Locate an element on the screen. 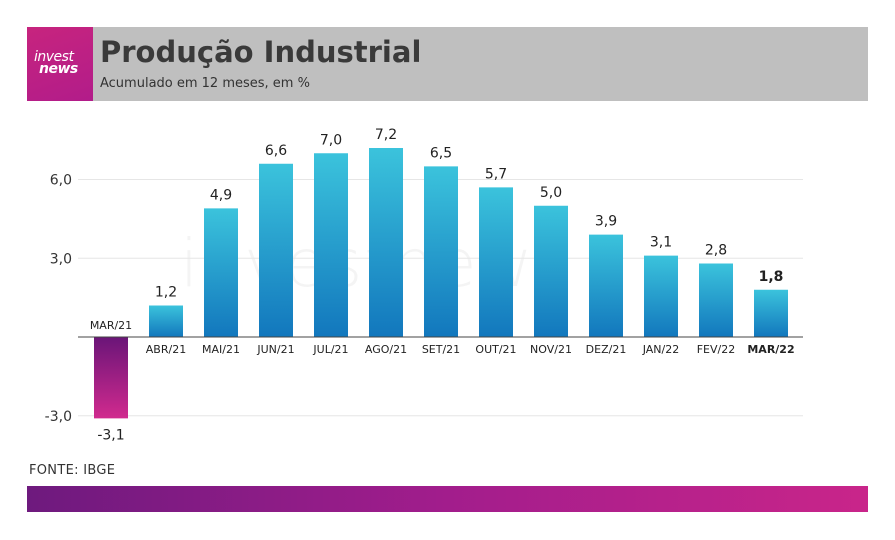 The width and height of the screenshot is (895, 540). value-label: 5,0 is located at coordinates (551, 193).